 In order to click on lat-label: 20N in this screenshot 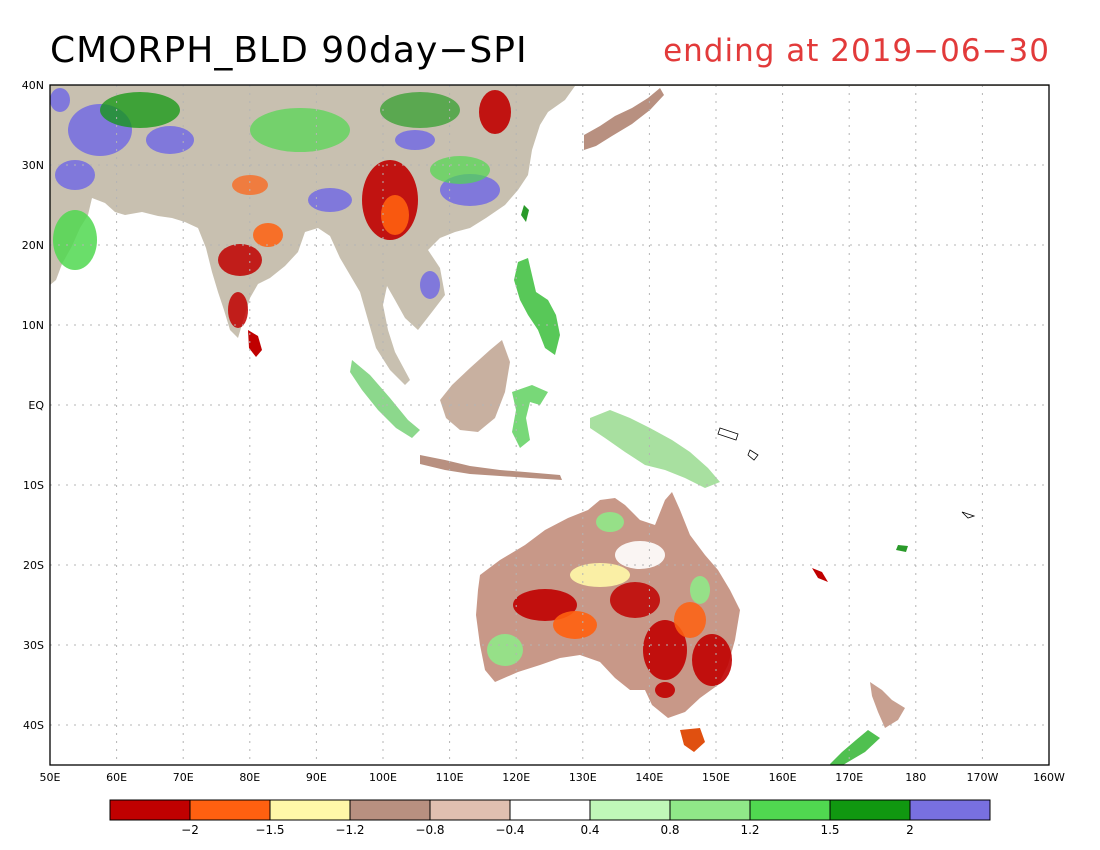, I will do `click(33, 245)`.